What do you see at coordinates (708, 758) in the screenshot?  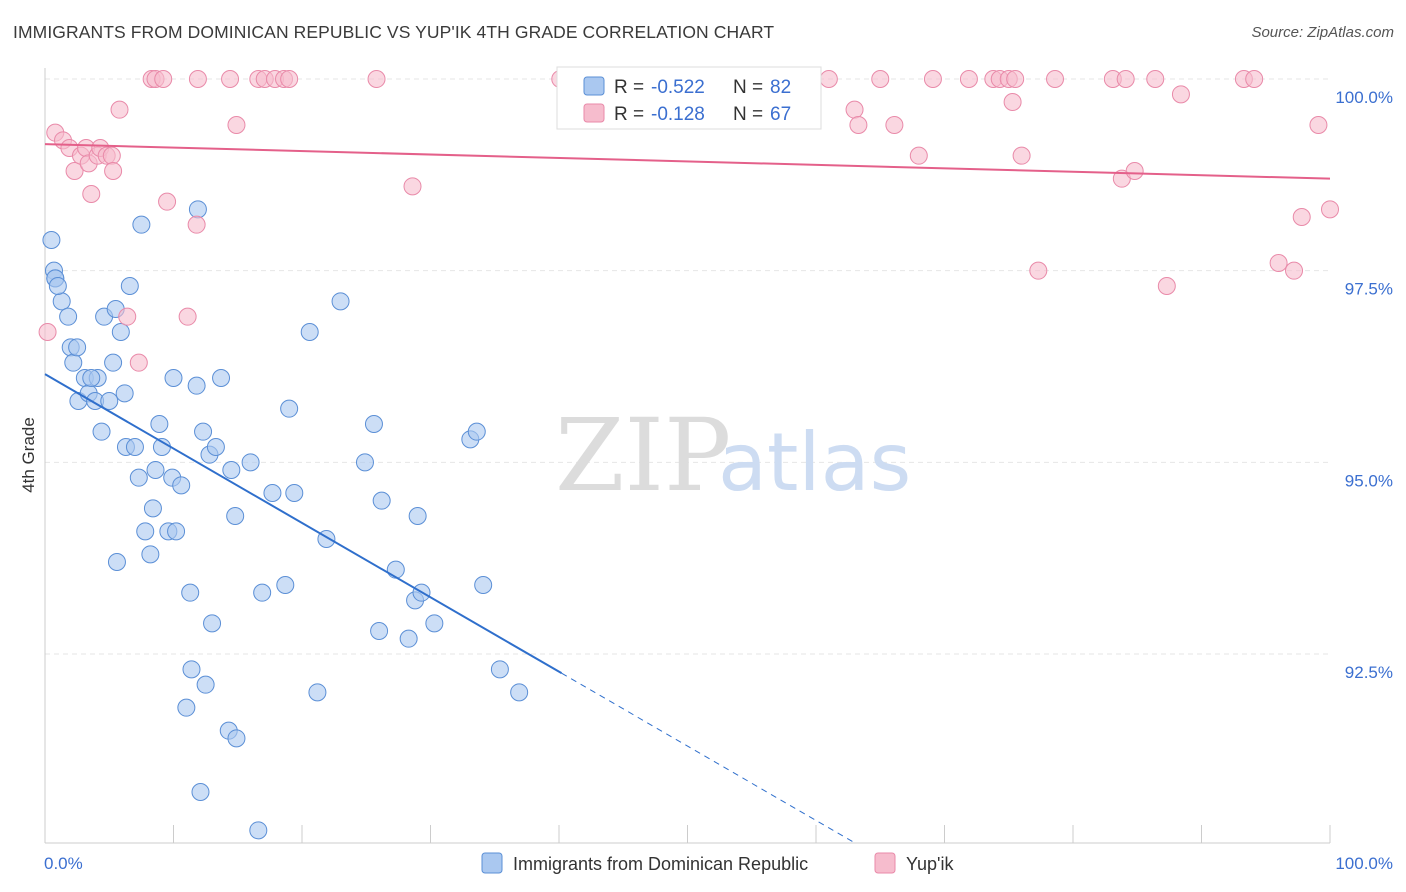 I see `dominican-trend-extension` at bounding box center [708, 758].